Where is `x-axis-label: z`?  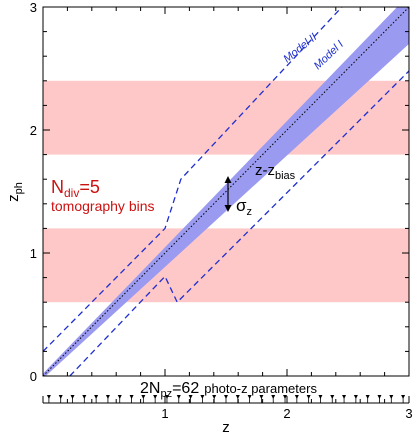 x-axis-label: z is located at coordinates (226, 427).